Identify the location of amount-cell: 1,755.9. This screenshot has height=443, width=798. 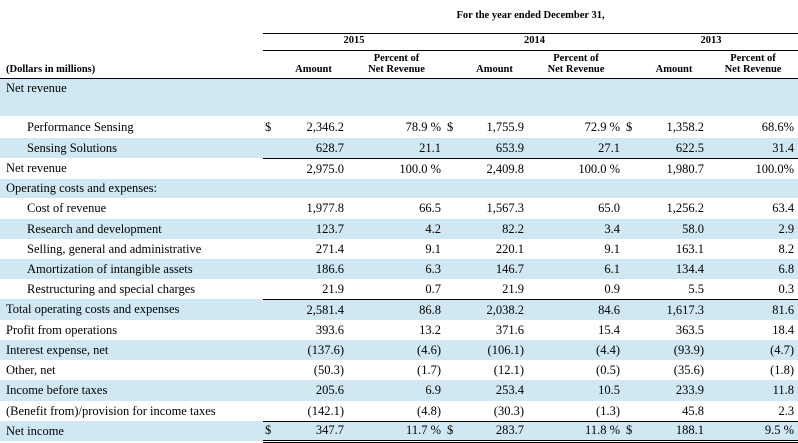
(505, 126).